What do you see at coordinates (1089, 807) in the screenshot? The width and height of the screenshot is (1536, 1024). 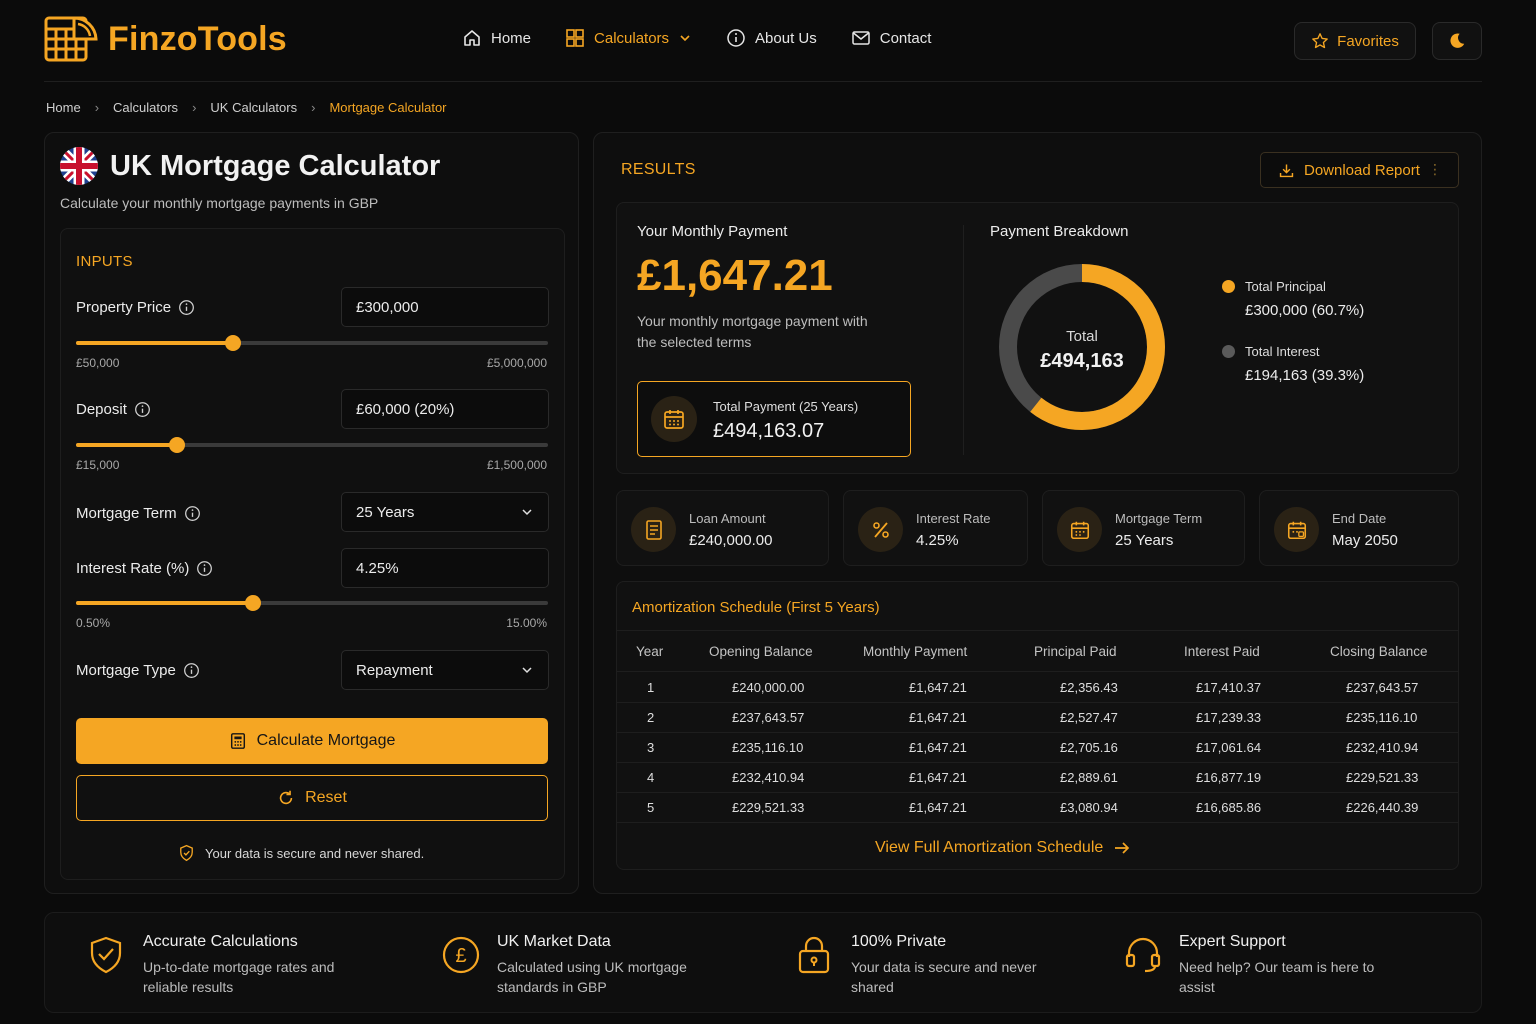 I see `table-cell: £3,080.94` at bounding box center [1089, 807].